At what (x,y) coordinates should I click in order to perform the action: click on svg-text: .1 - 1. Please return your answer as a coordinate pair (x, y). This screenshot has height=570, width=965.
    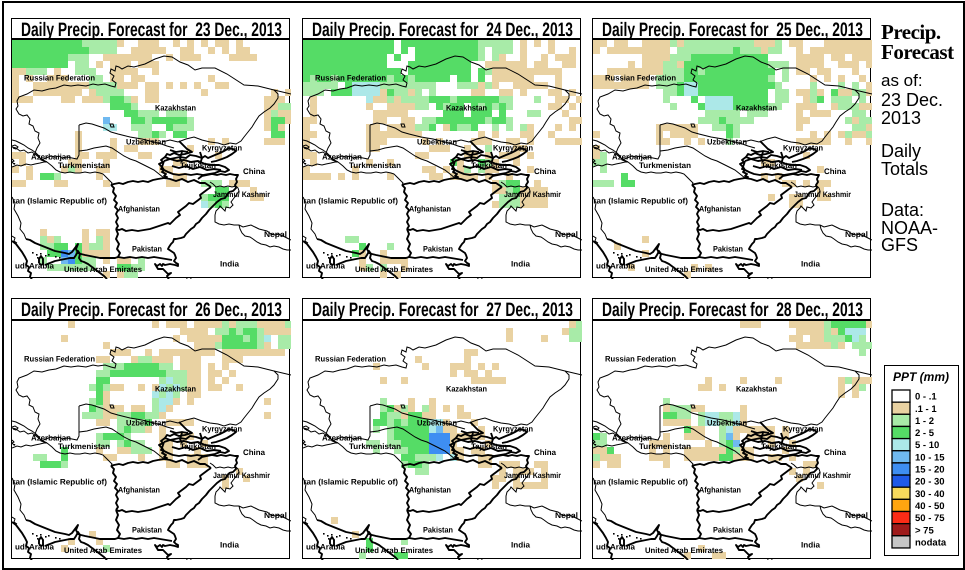
    Looking at the image, I should click on (926, 409).